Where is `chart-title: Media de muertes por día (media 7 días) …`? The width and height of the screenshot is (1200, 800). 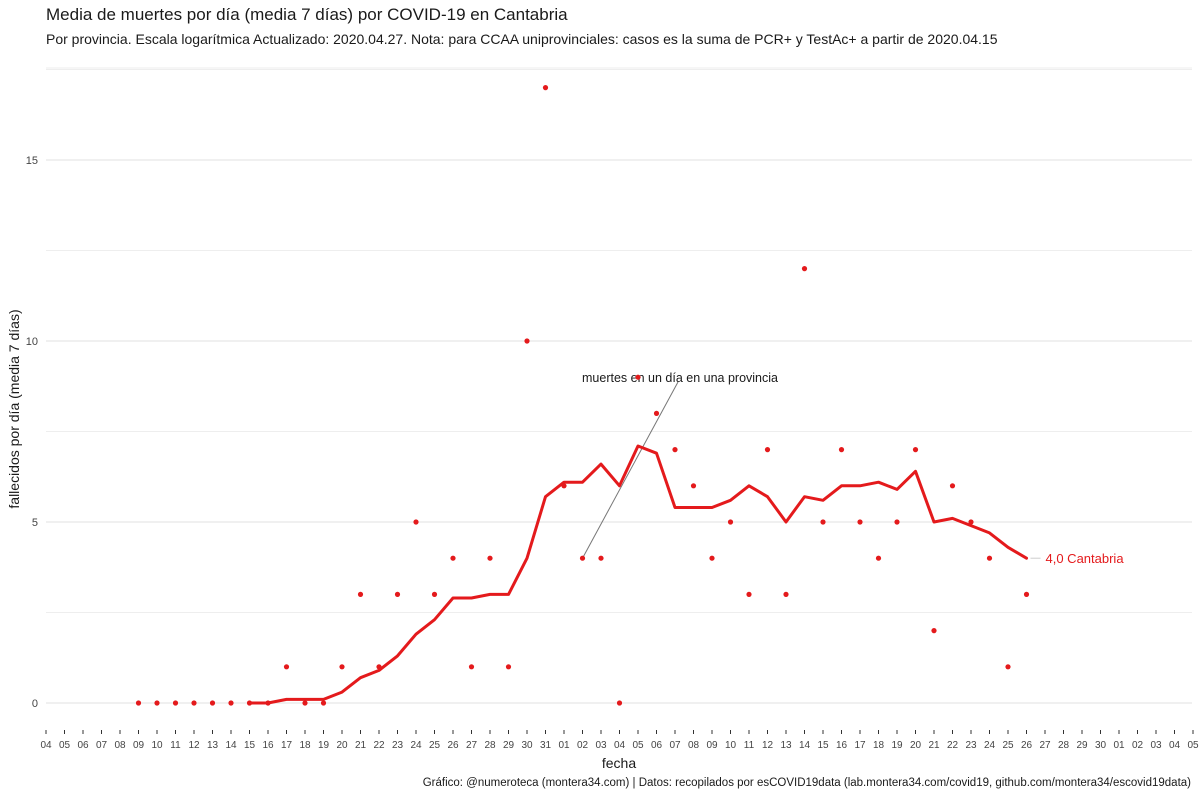 chart-title: Media de muertes por día (media 7 días) … is located at coordinates (307, 14).